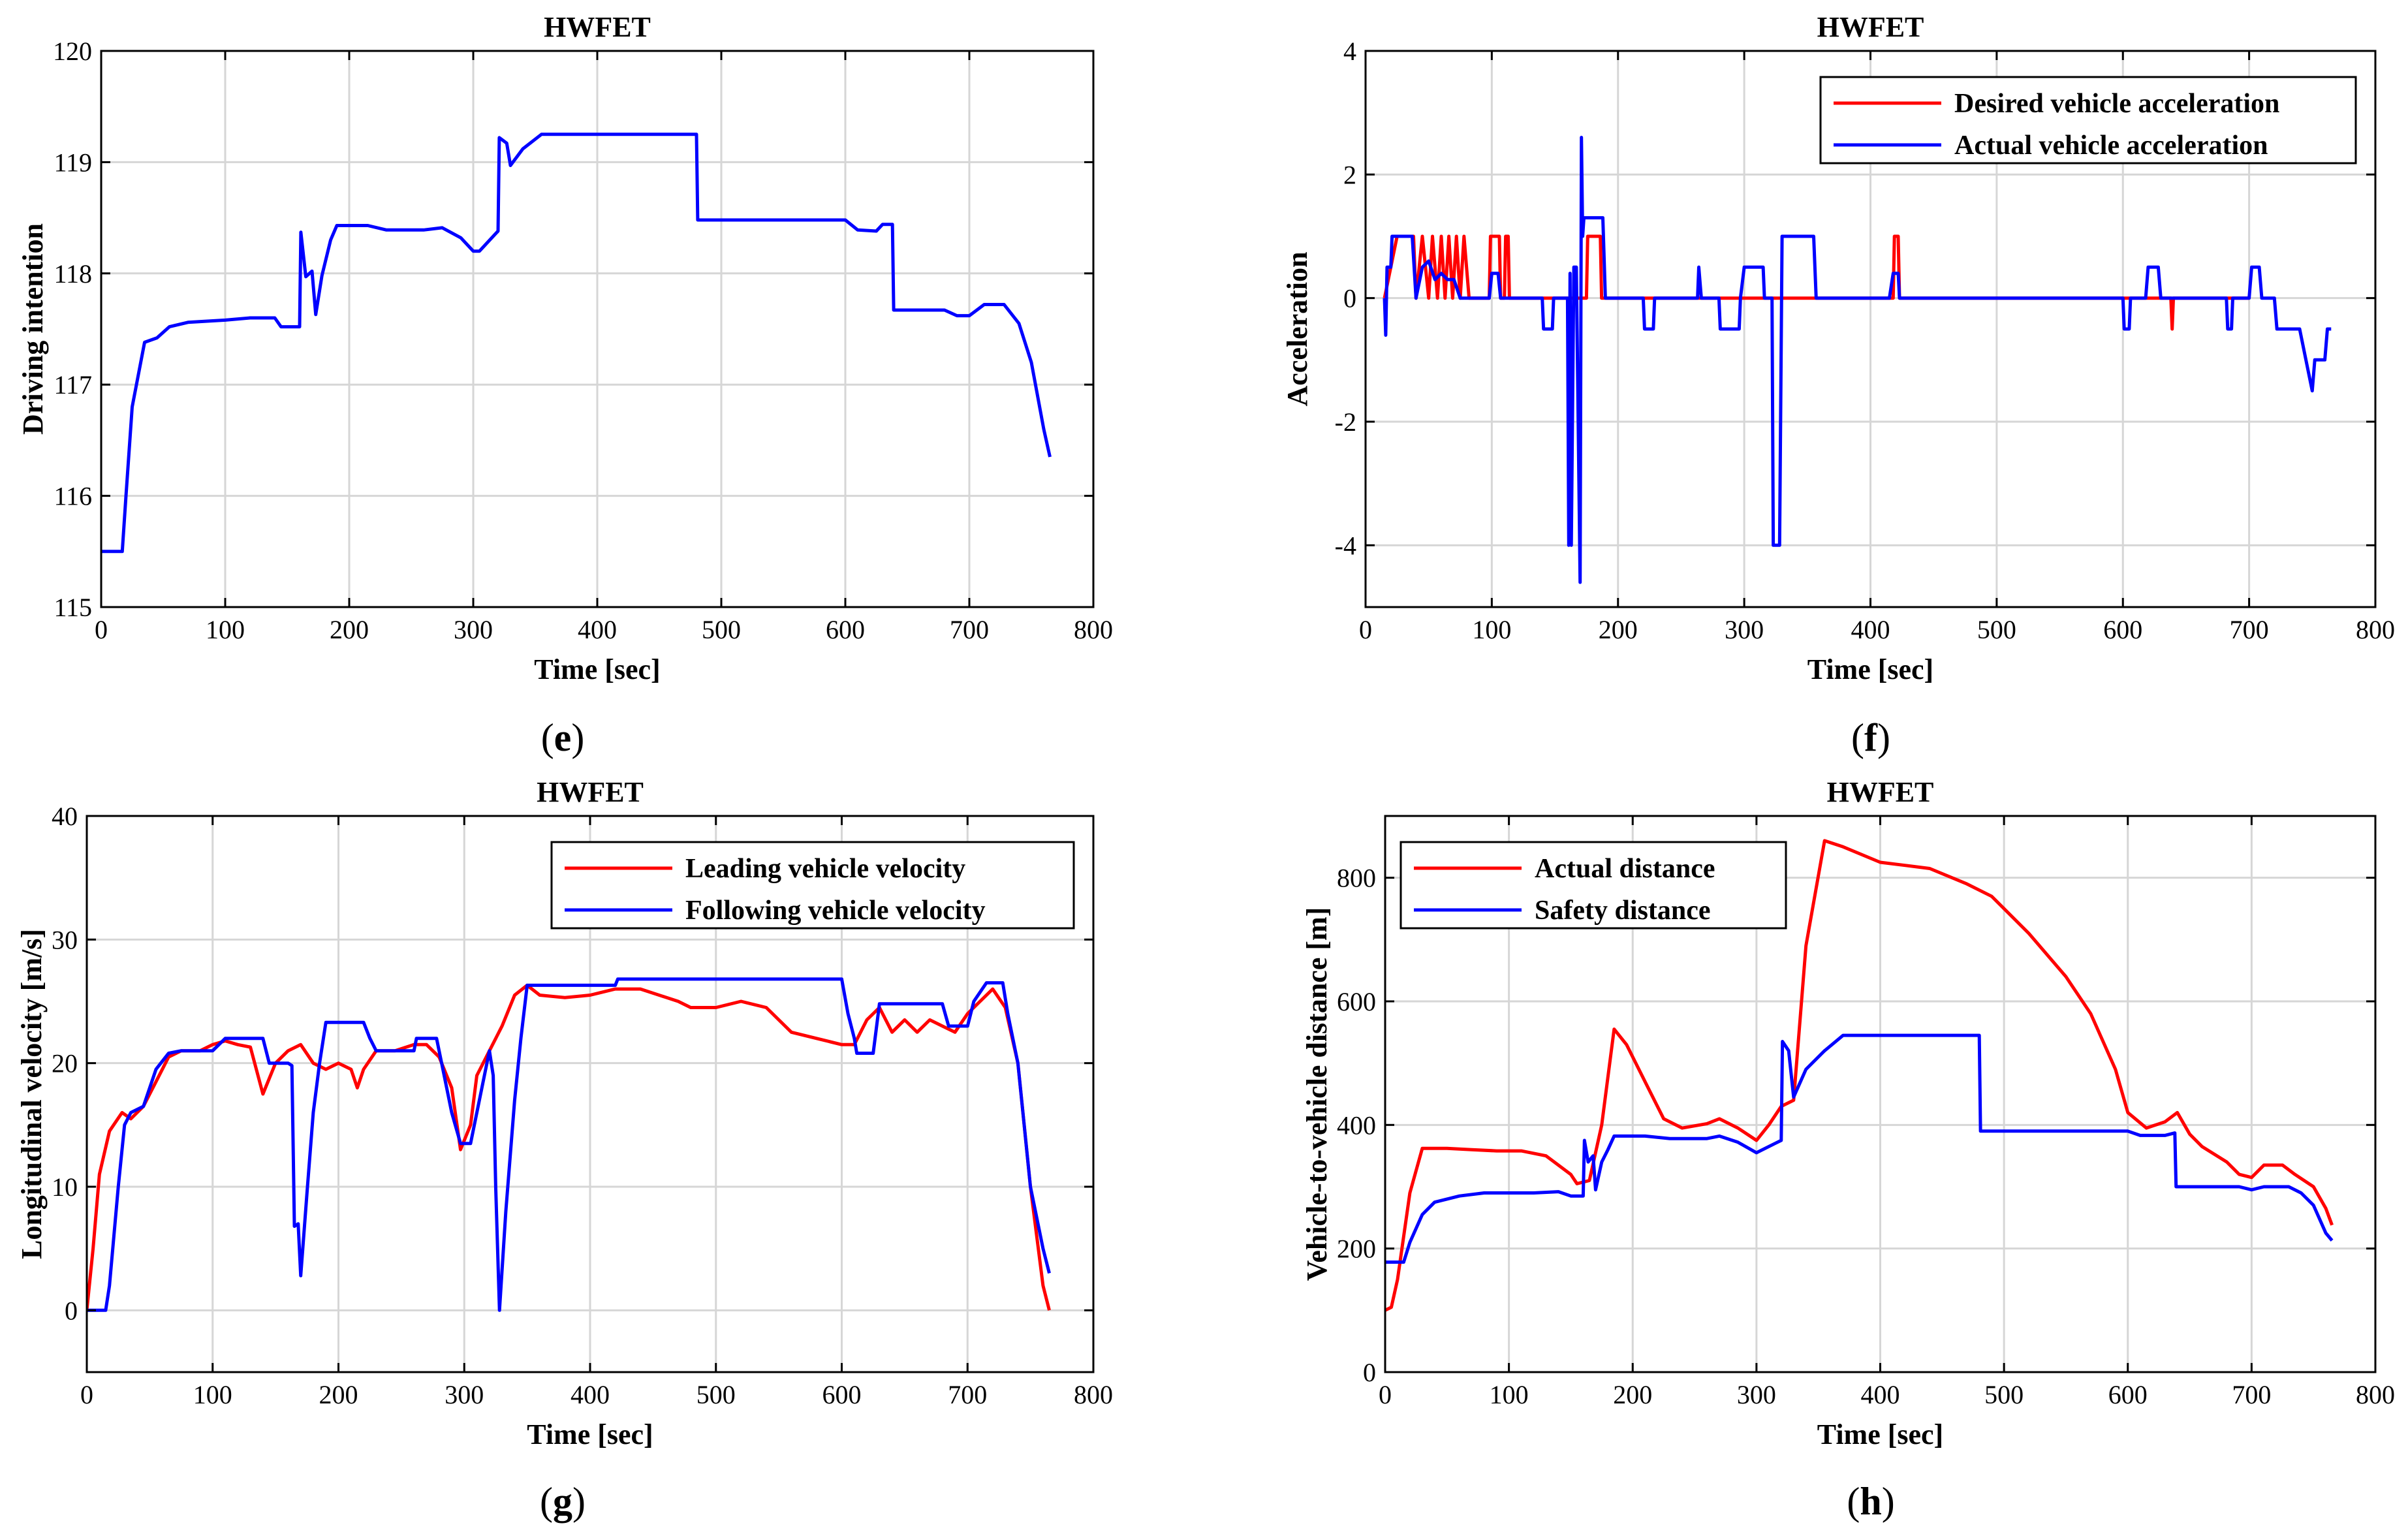 This screenshot has height=1534, width=2408. I want to click on y-tick-label: 4, so click(1349, 51).